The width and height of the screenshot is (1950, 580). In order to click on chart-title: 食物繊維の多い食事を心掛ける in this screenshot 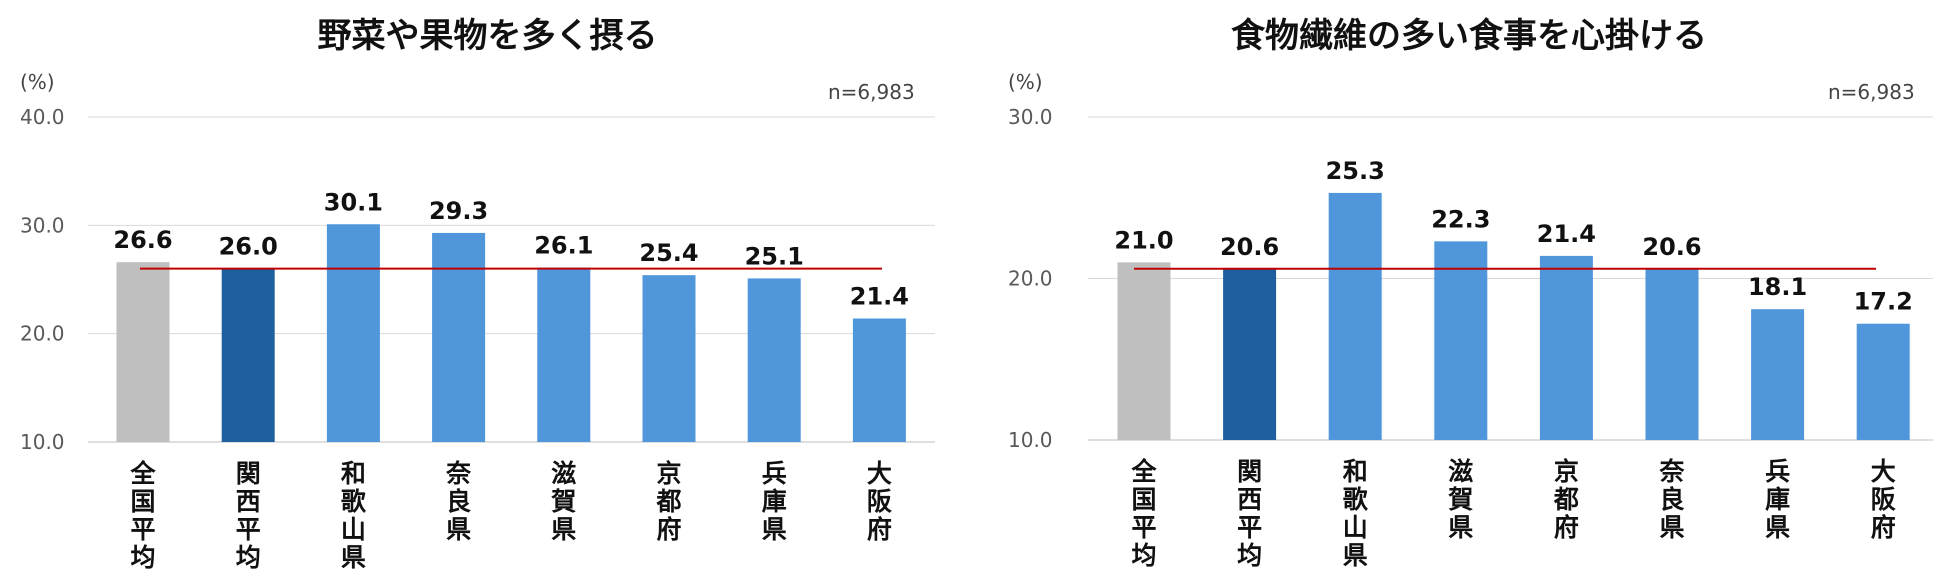, I will do `click(1469, 36)`.